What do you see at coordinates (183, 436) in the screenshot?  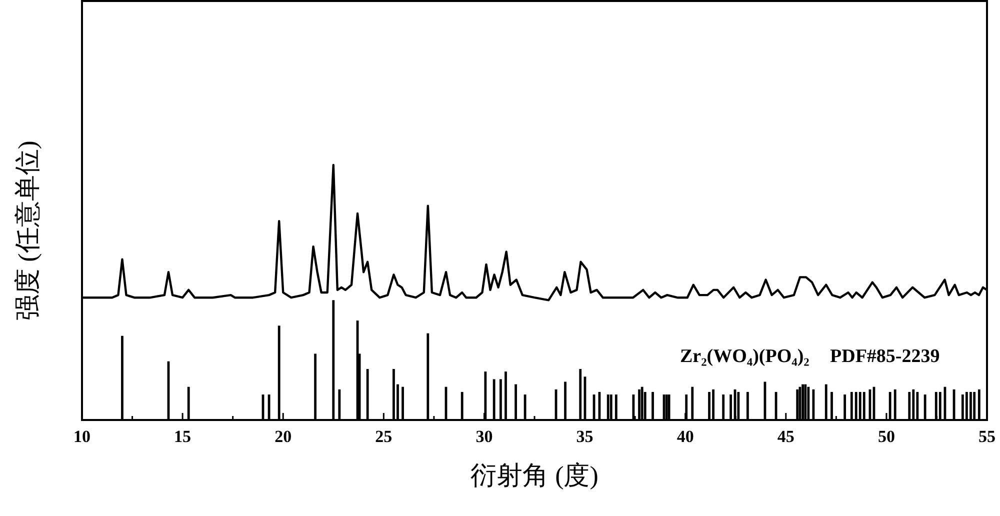 I see `x-tick-label: 15` at bounding box center [183, 436].